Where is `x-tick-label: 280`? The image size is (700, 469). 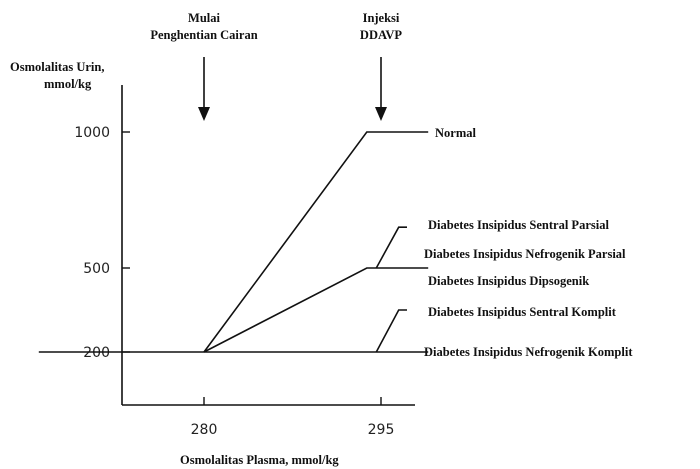
x-tick-label: 280 is located at coordinates (204, 430).